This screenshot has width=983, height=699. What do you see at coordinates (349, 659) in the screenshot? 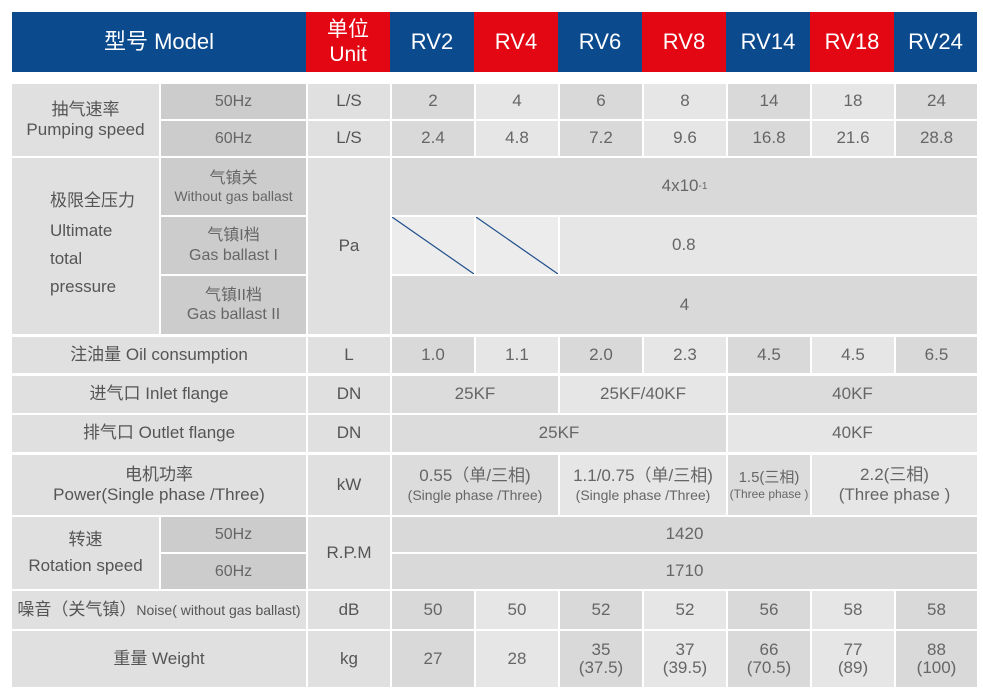
I see `weight-unit: kg` at bounding box center [349, 659].